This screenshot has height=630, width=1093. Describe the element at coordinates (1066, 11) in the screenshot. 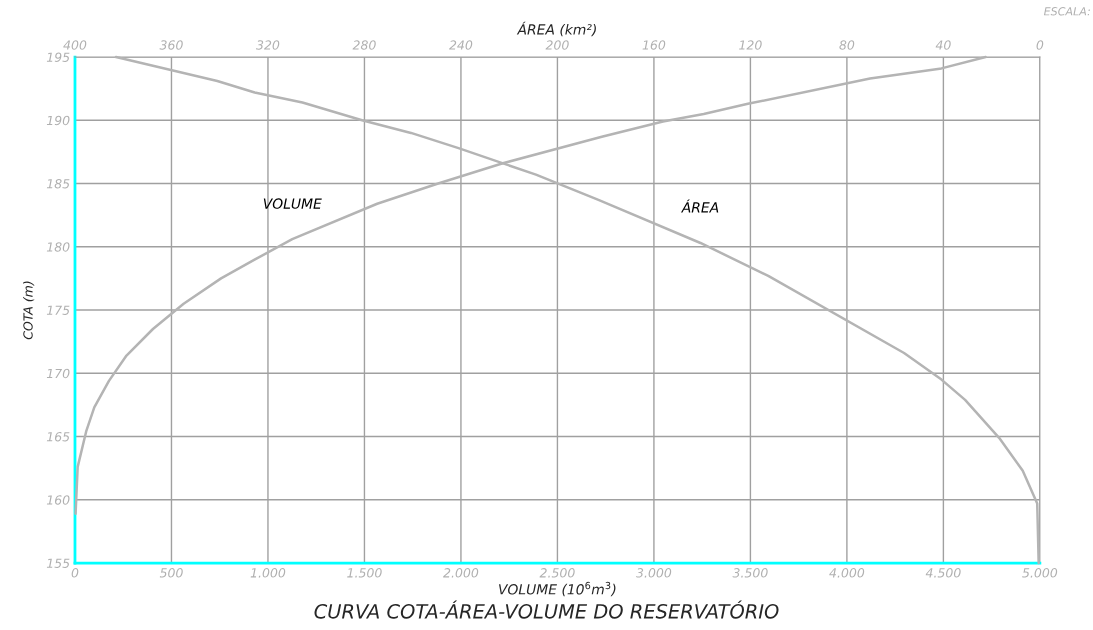

I see `text: ESCALA:` at that location.